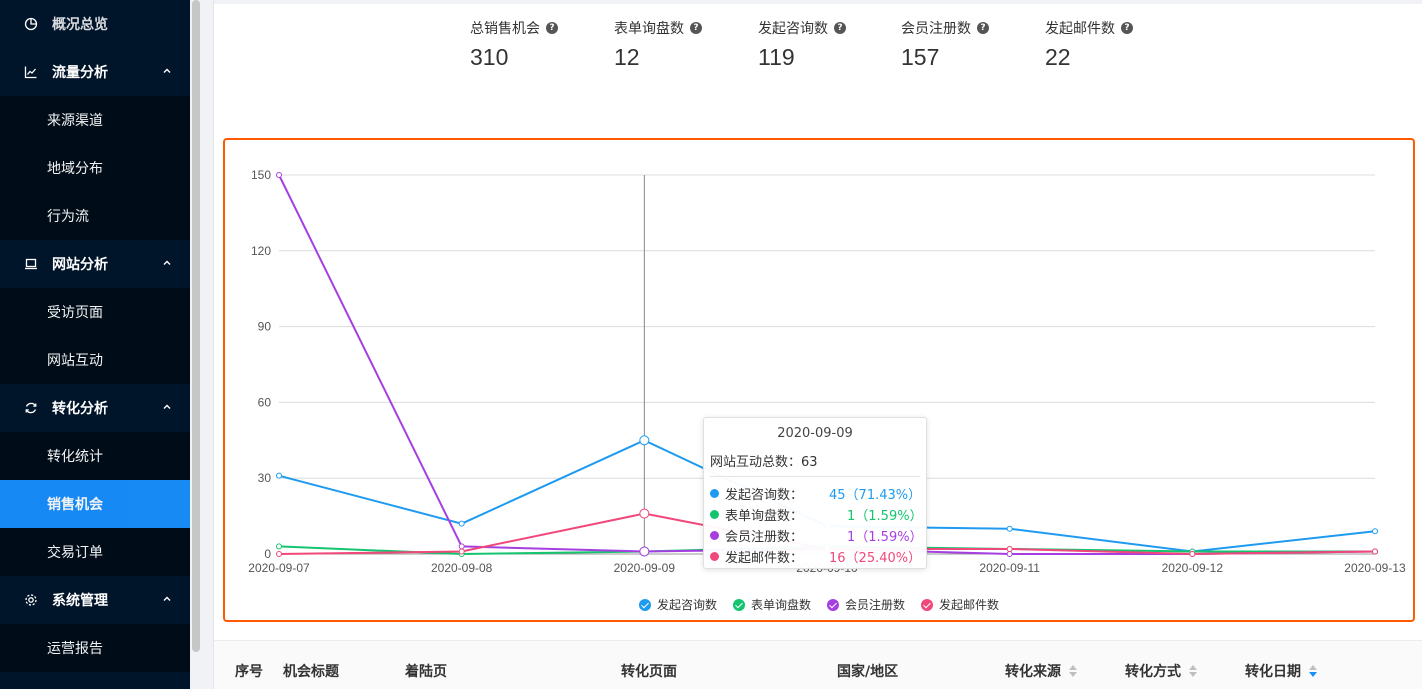 The height and width of the screenshot is (689, 1422). I want to click on column-header-conversion-method: 转化方式, so click(1161, 671).